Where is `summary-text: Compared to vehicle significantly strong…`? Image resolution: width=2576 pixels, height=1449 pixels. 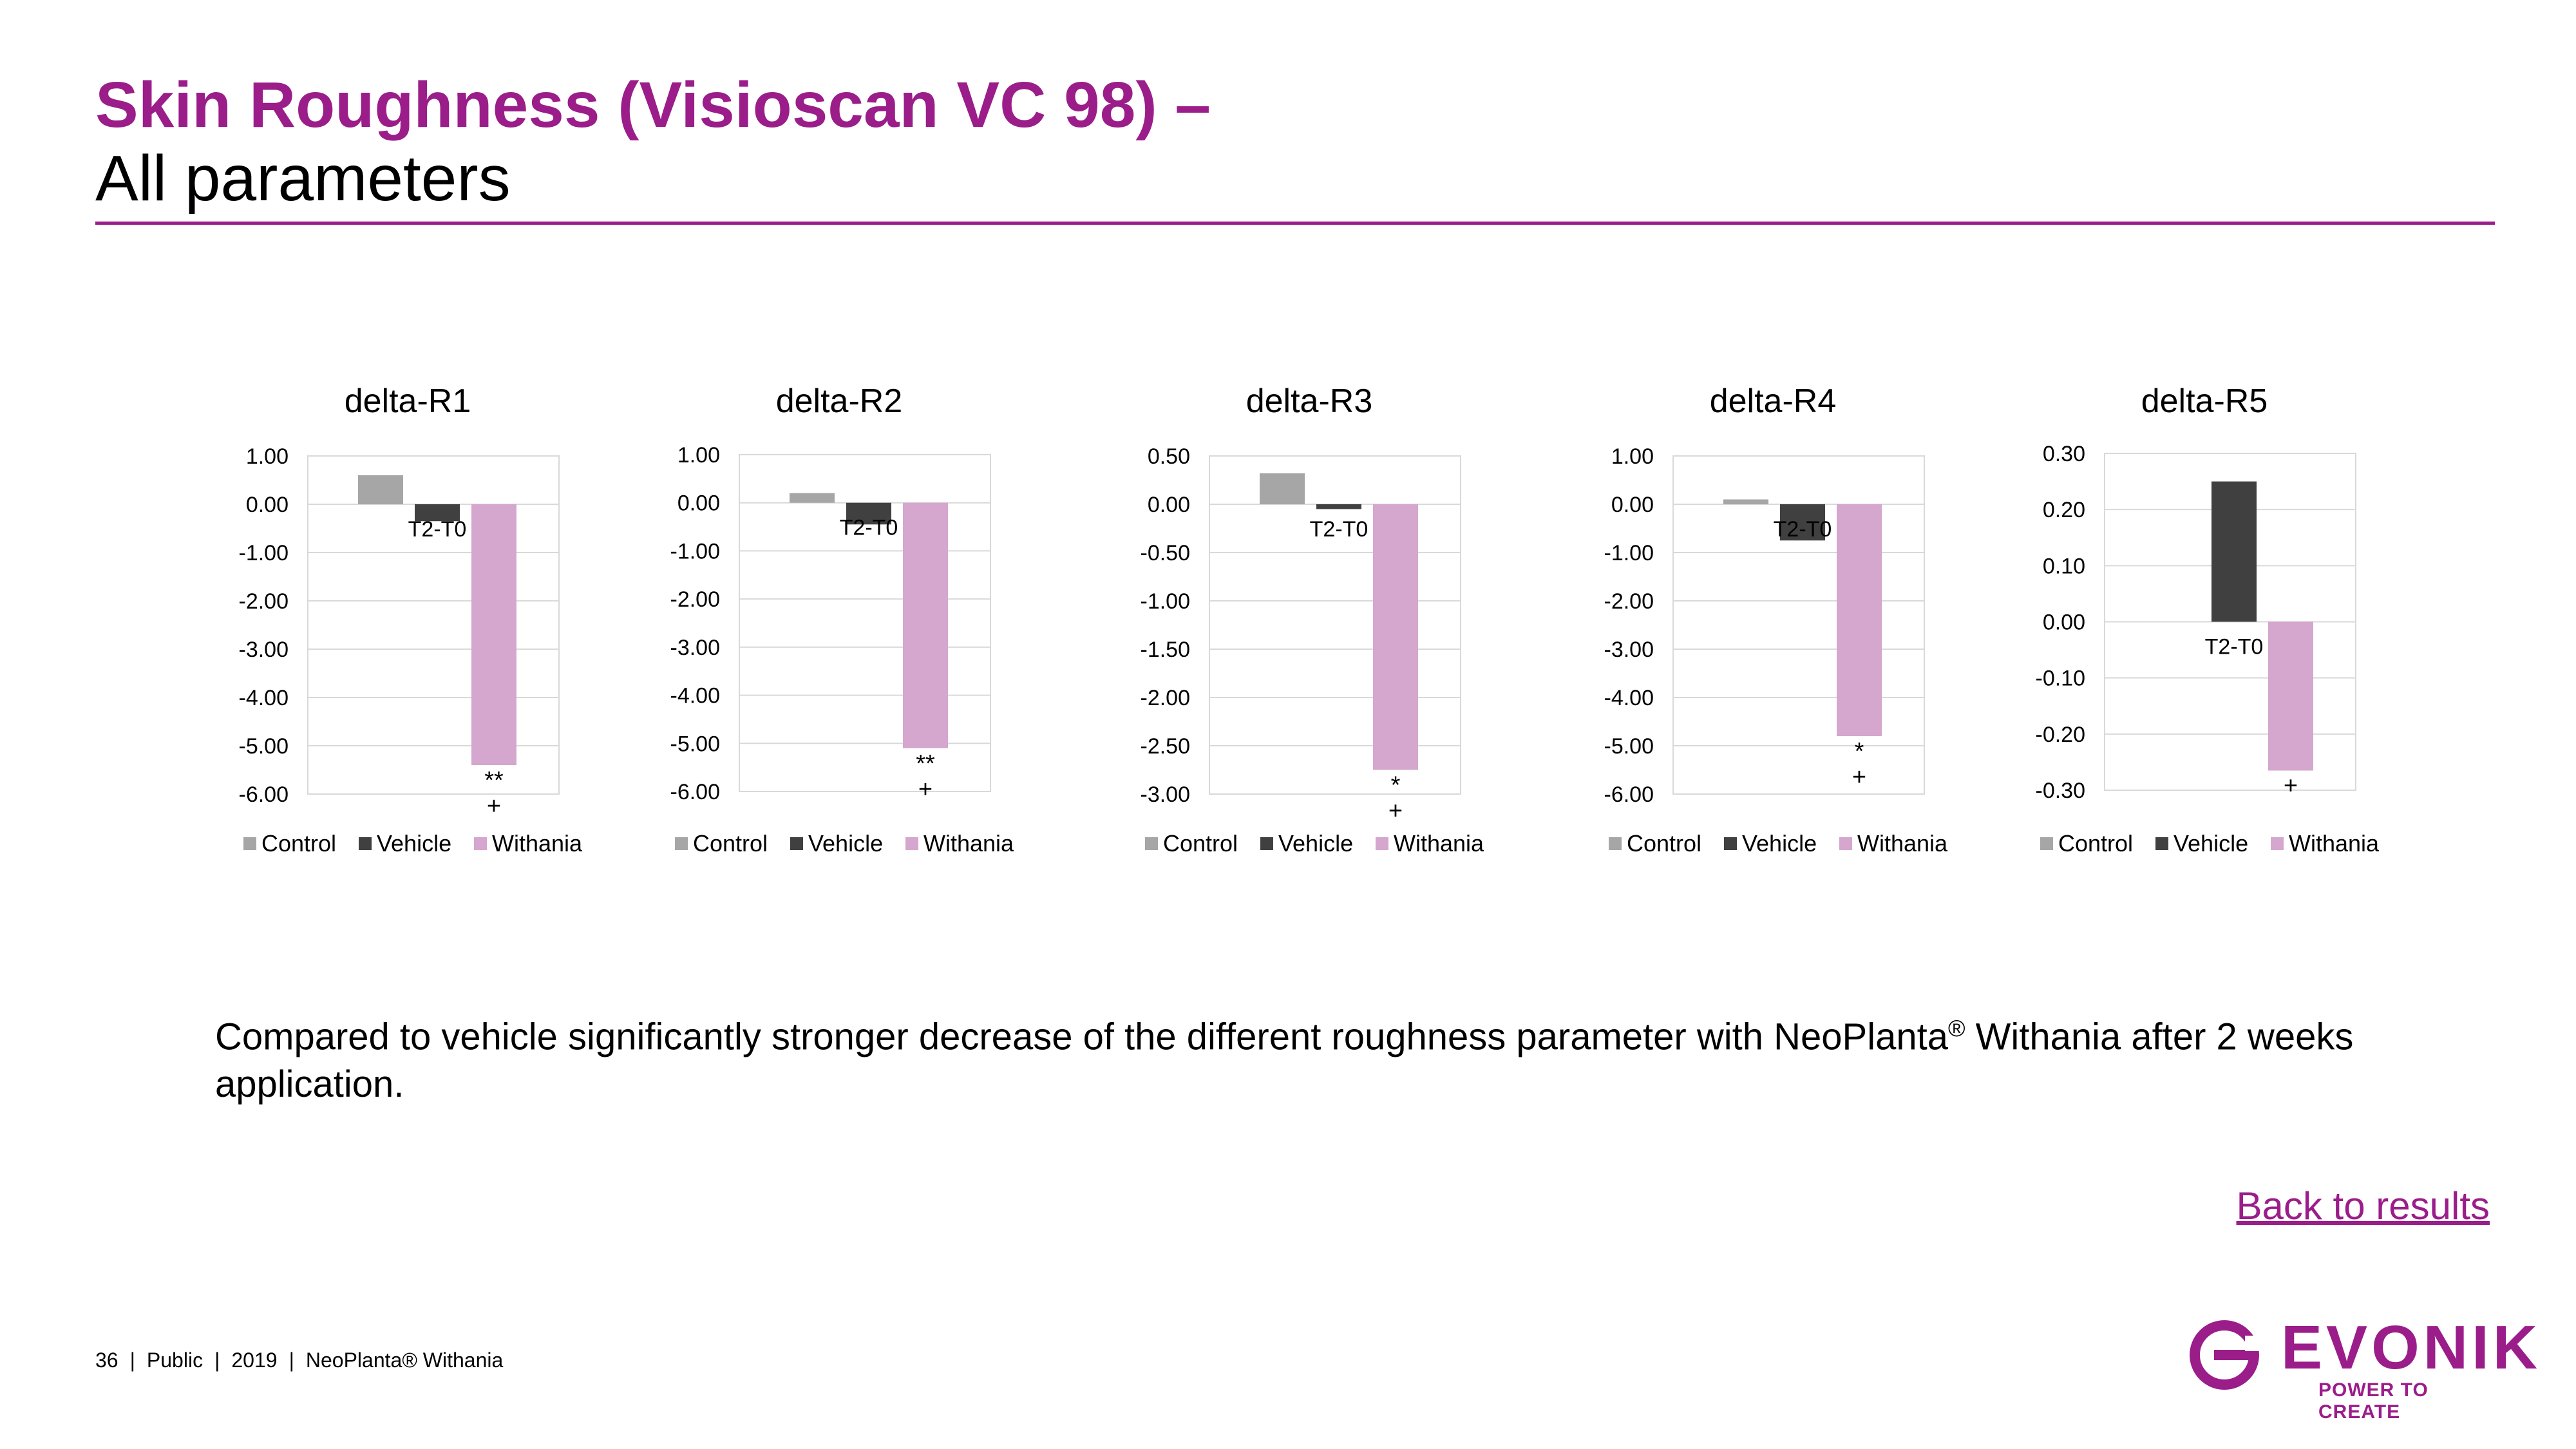
summary-text: Compared to vehicle significantly strong… is located at coordinates (1310, 1057).